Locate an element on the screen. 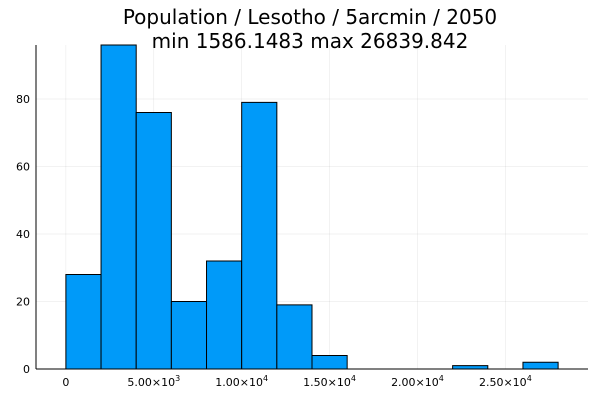  y-tick-label-2: 40 is located at coordinates (23, 234).